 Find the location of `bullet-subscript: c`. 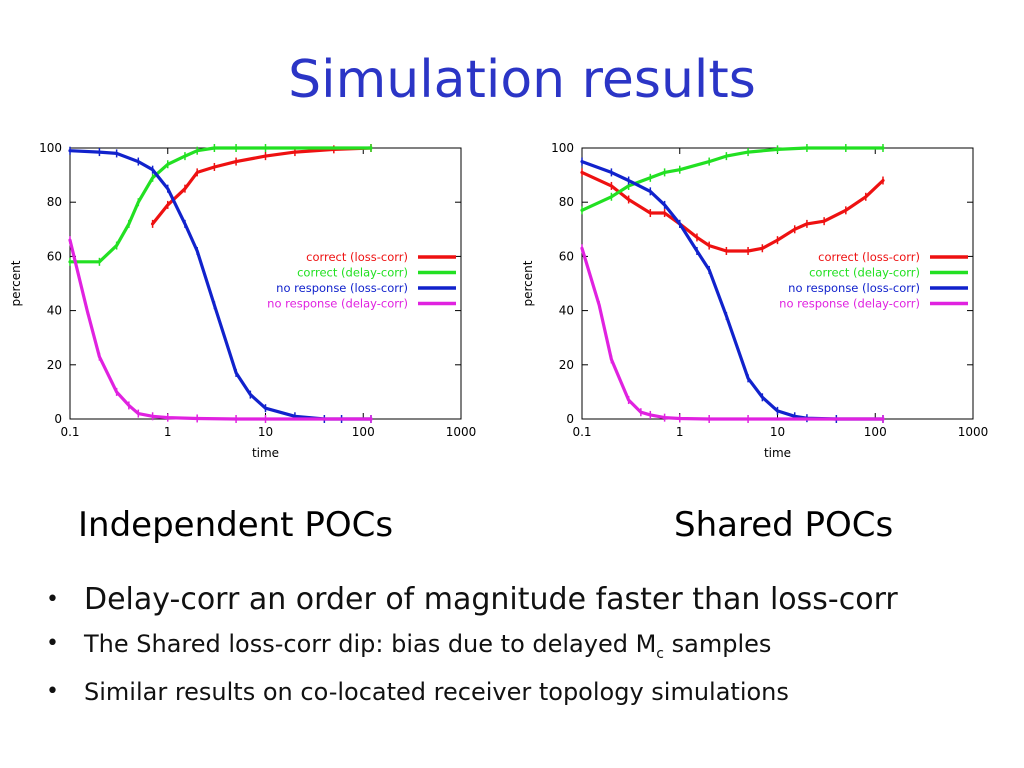

bullet-subscript: c is located at coordinates (660, 653).